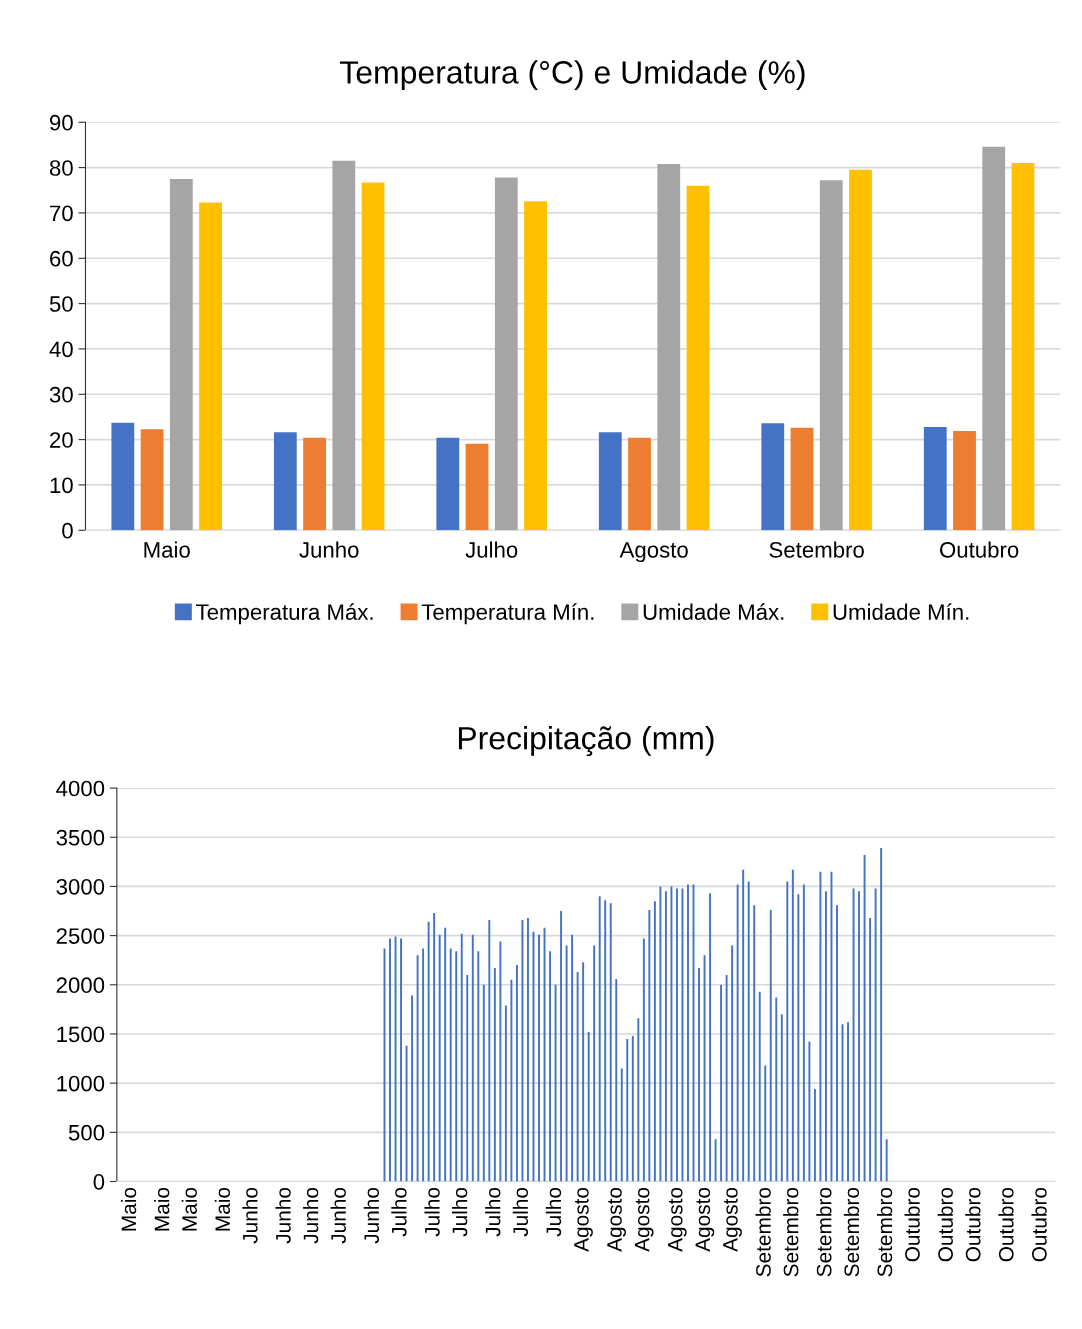  Describe the element at coordinates (61, 440) in the screenshot. I see `y-tick-label: 20` at that location.